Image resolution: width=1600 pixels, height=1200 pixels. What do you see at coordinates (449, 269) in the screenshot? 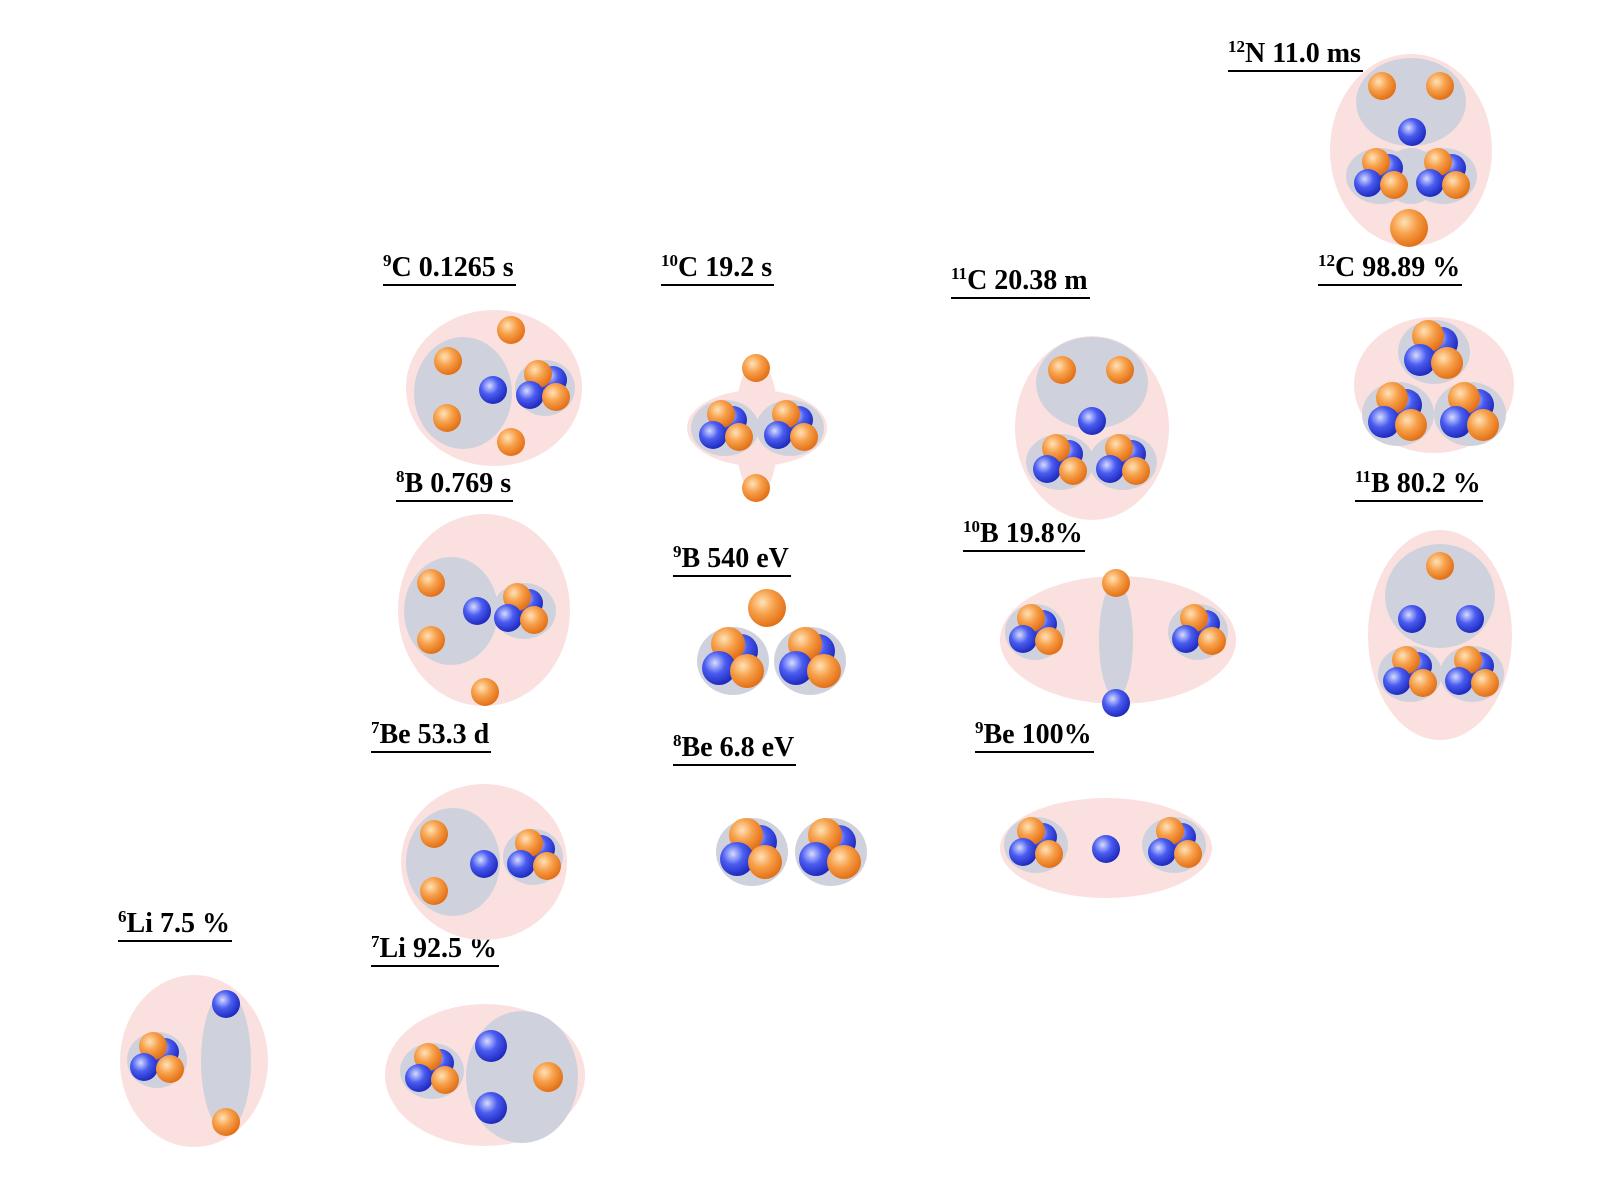
I see `label-c9: 9C 0.1265 s` at bounding box center [449, 269].